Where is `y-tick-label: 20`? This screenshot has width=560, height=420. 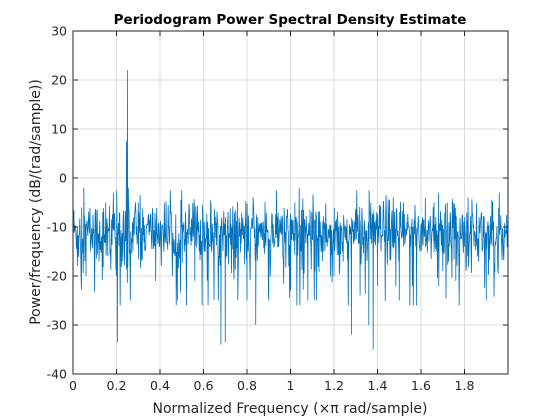 y-tick-label: 20 is located at coordinates (59, 80).